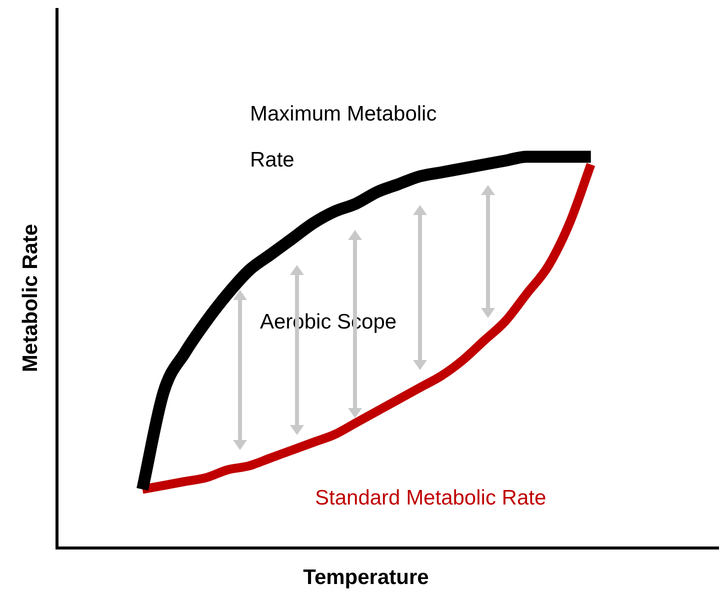  What do you see at coordinates (30, 298) in the screenshot?
I see `y-axis-title: Metabolic Rate` at bounding box center [30, 298].